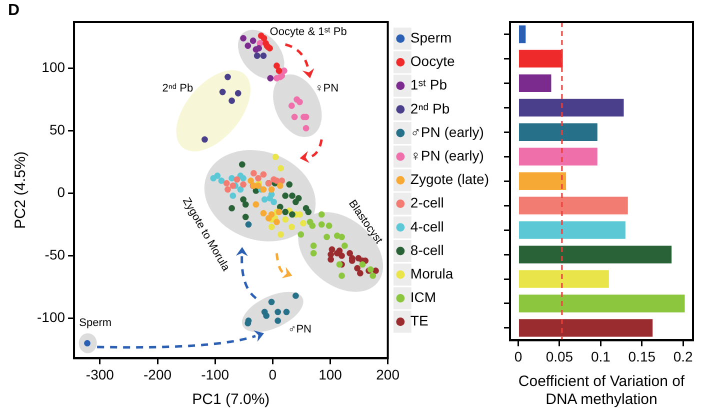 This screenshot has height=417, width=701. What do you see at coordinates (100, 374) in the screenshot?
I see `x-tick-label: -300` at bounding box center [100, 374].